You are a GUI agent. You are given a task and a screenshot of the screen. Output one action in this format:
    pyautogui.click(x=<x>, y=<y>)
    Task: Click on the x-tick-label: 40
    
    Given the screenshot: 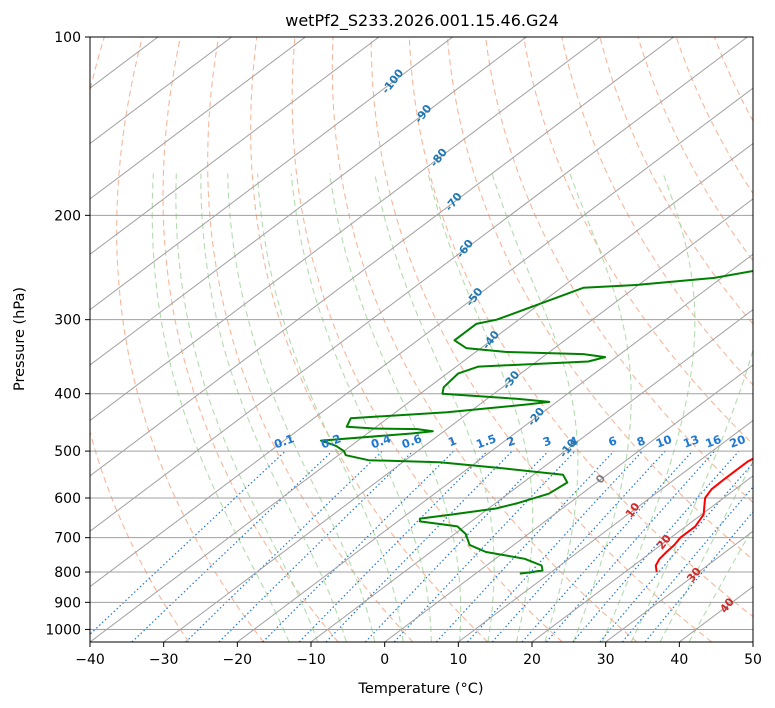 What is the action you would take?
    pyautogui.click(x=679, y=660)
    